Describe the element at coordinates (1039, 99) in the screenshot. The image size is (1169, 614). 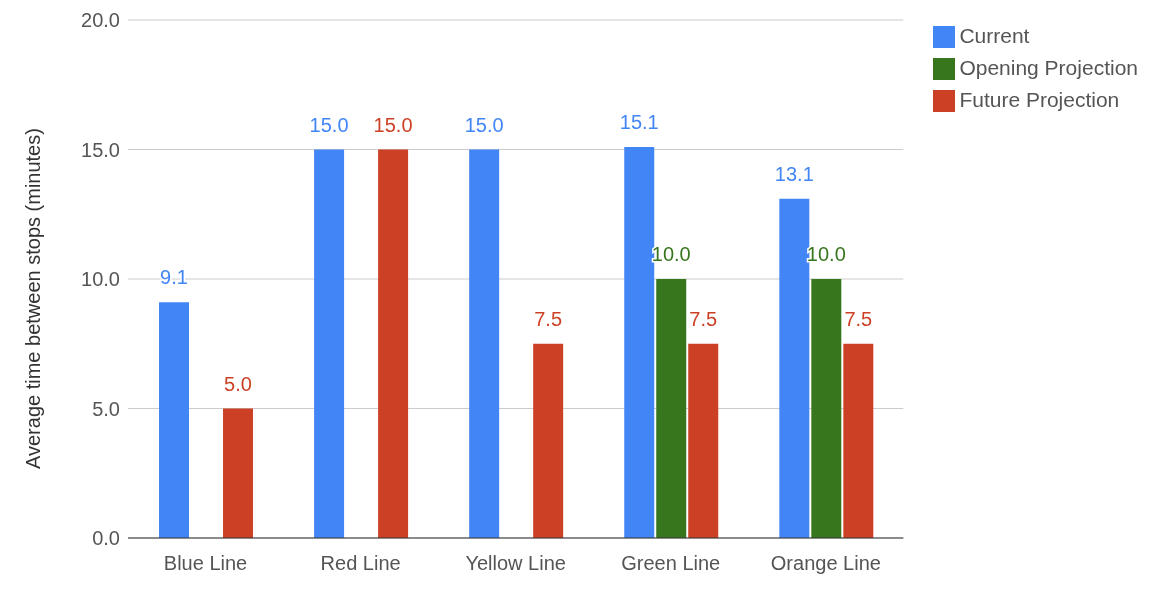
I see `legend-label: Future Projection` at that location.